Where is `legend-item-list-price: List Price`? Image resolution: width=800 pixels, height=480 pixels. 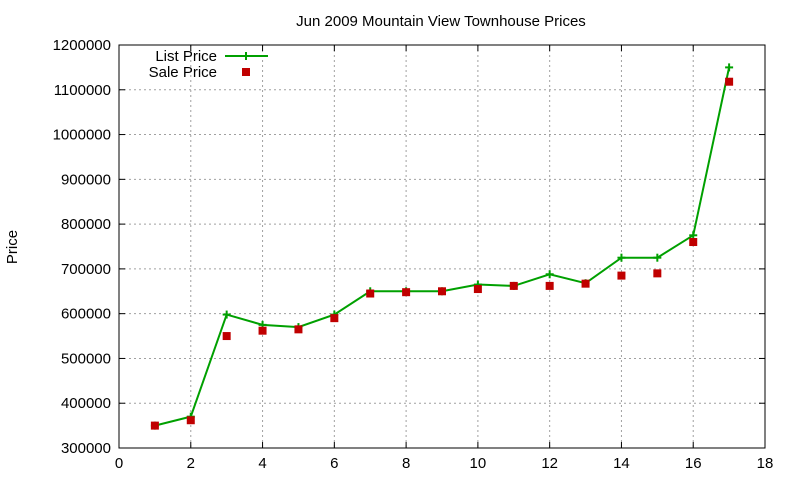 legend-item-list-price: List Price is located at coordinates (211, 56).